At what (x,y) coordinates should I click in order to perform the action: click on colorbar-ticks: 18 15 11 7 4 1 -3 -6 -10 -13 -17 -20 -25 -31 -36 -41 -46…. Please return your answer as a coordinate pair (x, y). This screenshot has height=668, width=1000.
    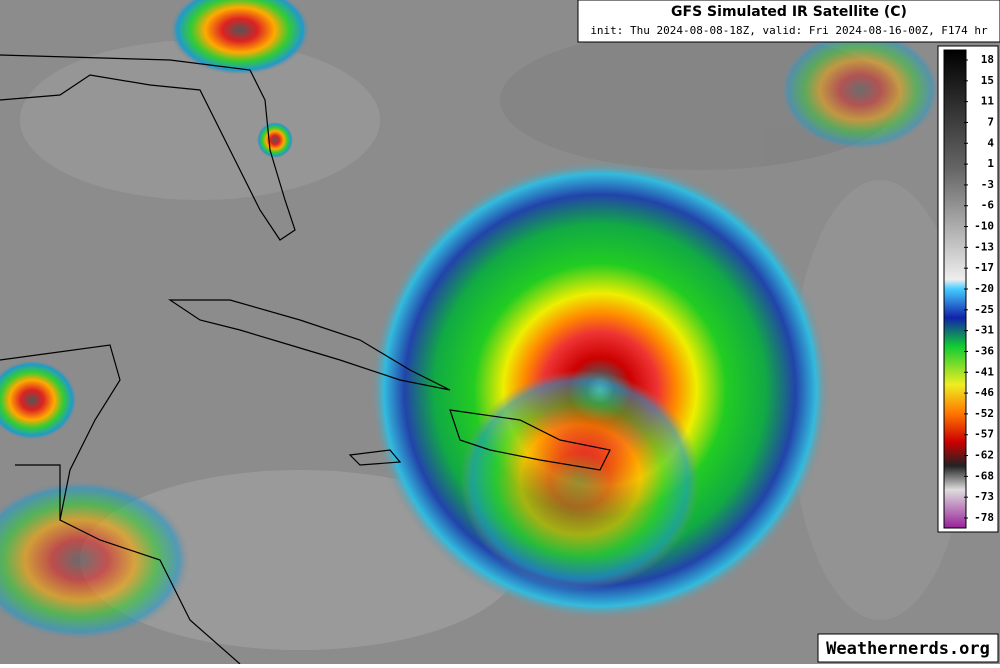
    Looking at the image, I should click on (979, 288).